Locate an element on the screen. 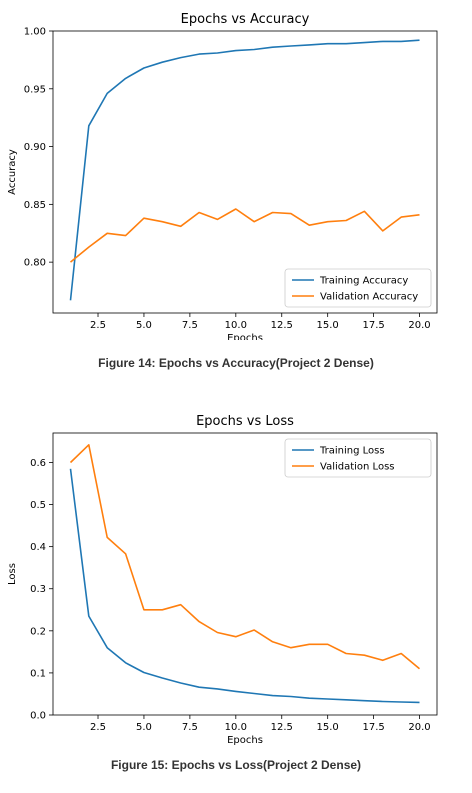 This screenshot has width=472, height=793. chart-2-legend-box is located at coordinates (358, 458).